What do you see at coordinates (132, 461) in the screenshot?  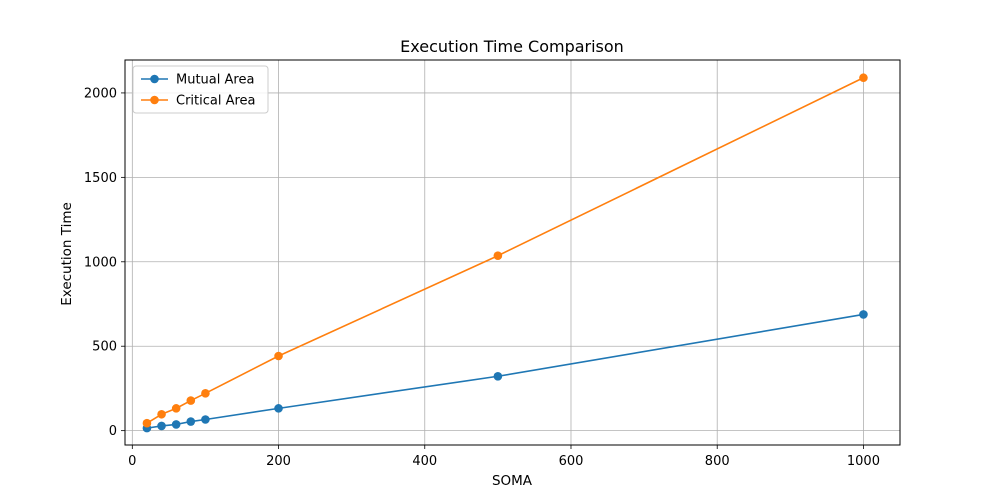 I see `x-tick-label: 0` at bounding box center [132, 461].